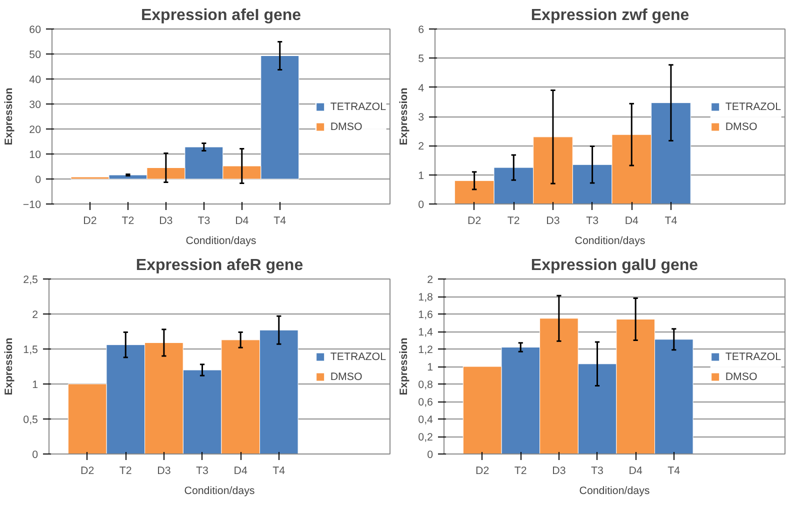  I want to click on y-tick-label: 1,2, so click(426, 350).